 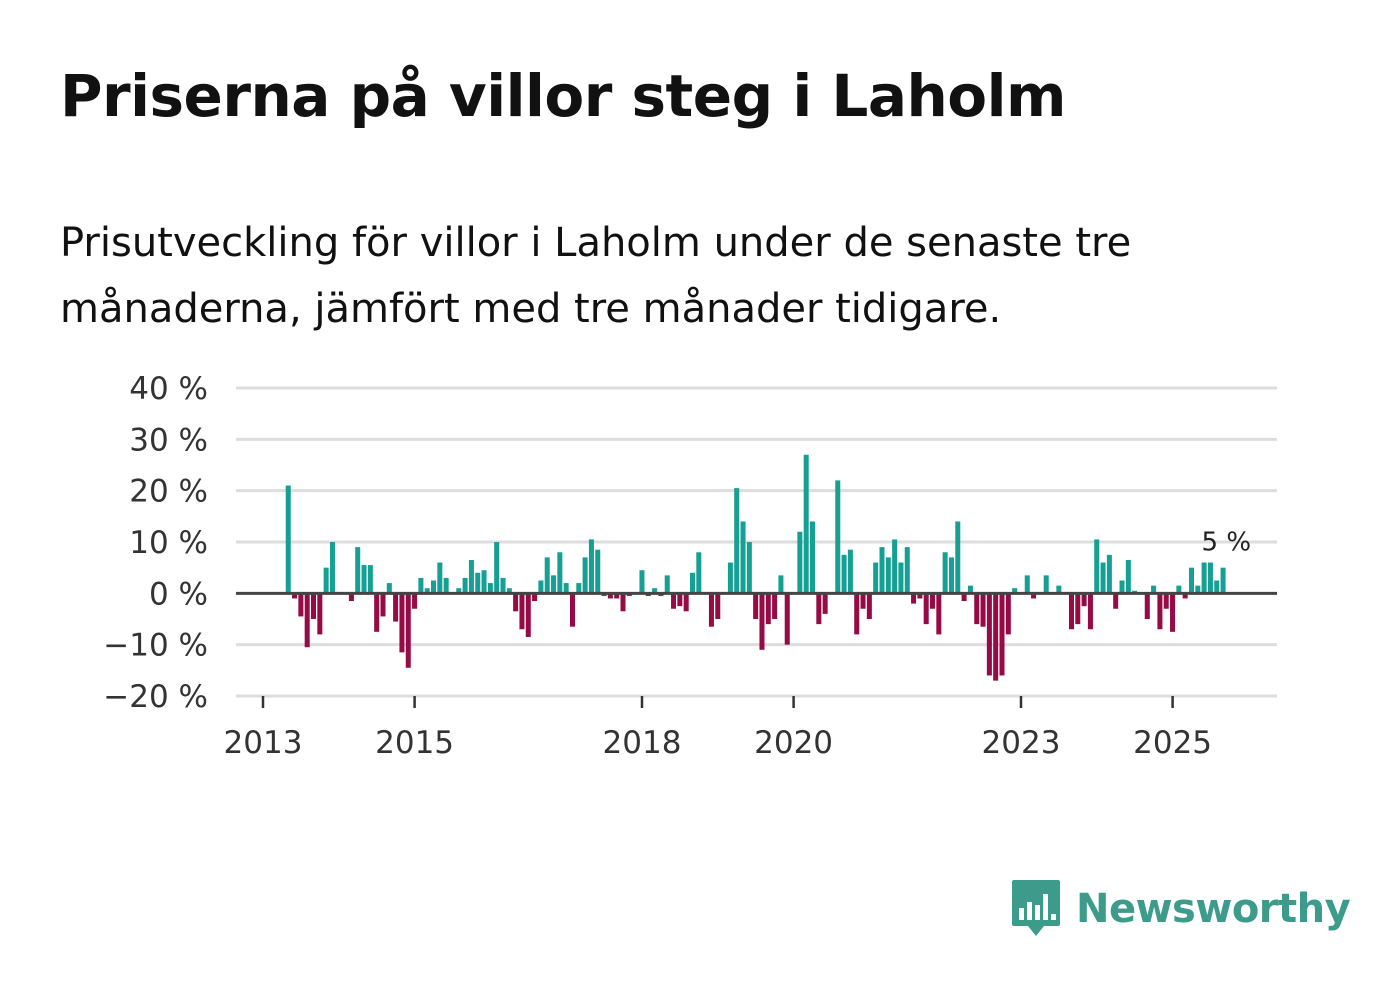 I want to click on y-tick-label: 40 %, so click(x=168, y=389).